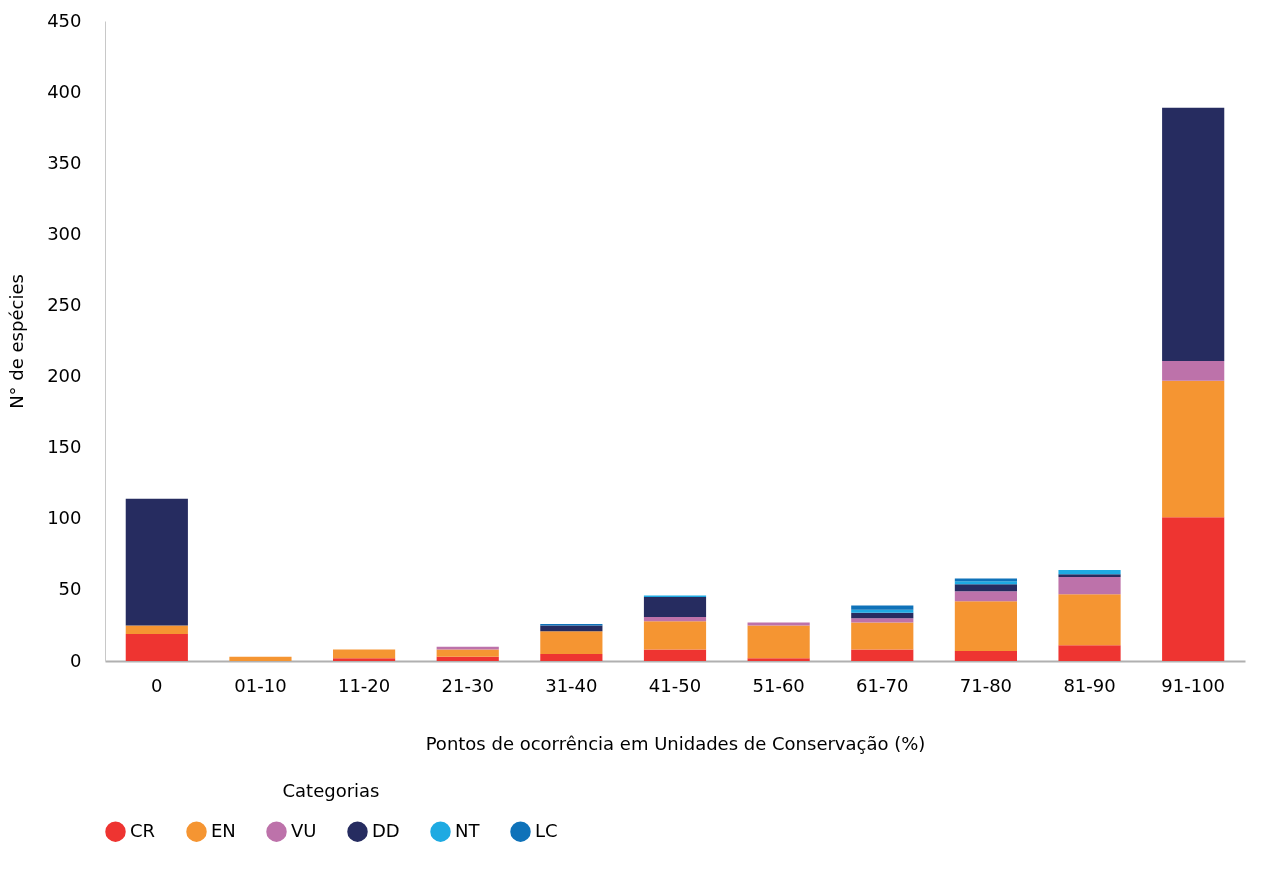  Describe the element at coordinates (986, 685) in the screenshot. I see `x-tick-label: 71-80` at that location.